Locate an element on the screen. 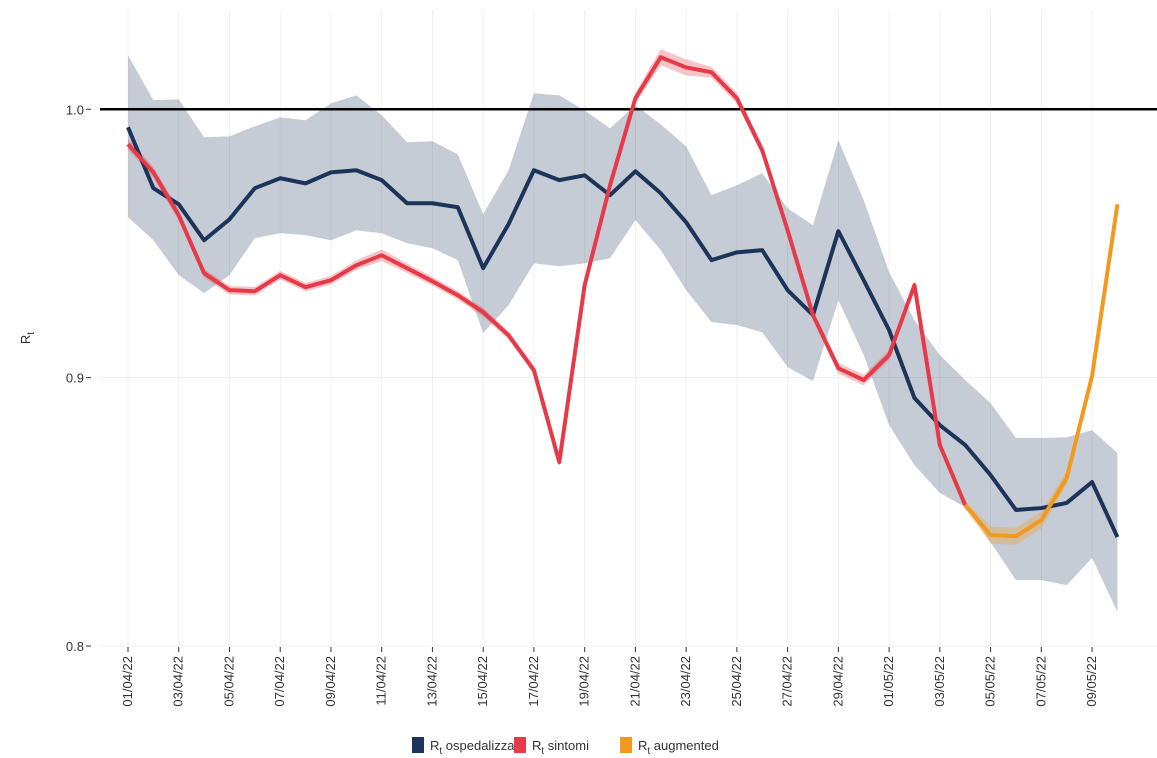 The width and height of the screenshot is (1157, 758). y-tick-label: 0.8 is located at coordinates (75, 646).